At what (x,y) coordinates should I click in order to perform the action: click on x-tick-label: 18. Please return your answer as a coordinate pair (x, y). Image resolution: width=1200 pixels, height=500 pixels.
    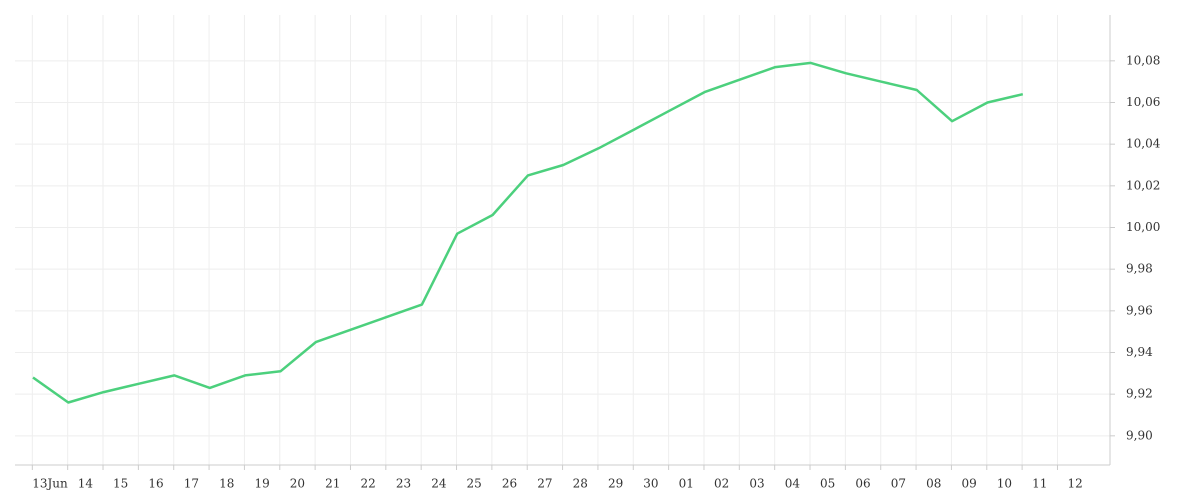
    Looking at the image, I should click on (226, 484).